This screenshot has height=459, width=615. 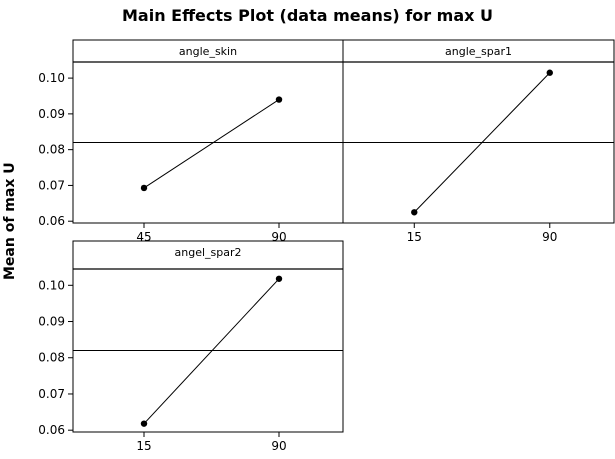 What do you see at coordinates (208, 51) in the screenshot?
I see `panel-label: angle_skin` at bounding box center [208, 51].